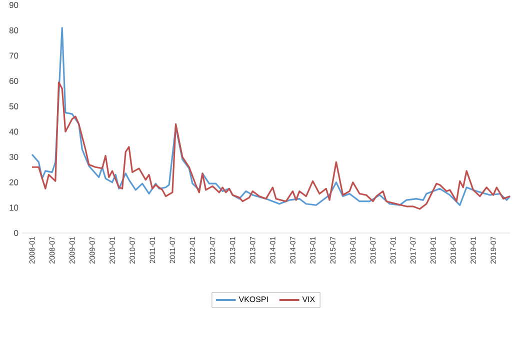 This screenshot has width=520, height=350. What do you see at coordinates (14, 55) in the screenshot?
I see `y-tick-label: 70` at bounding box center [14, 55].